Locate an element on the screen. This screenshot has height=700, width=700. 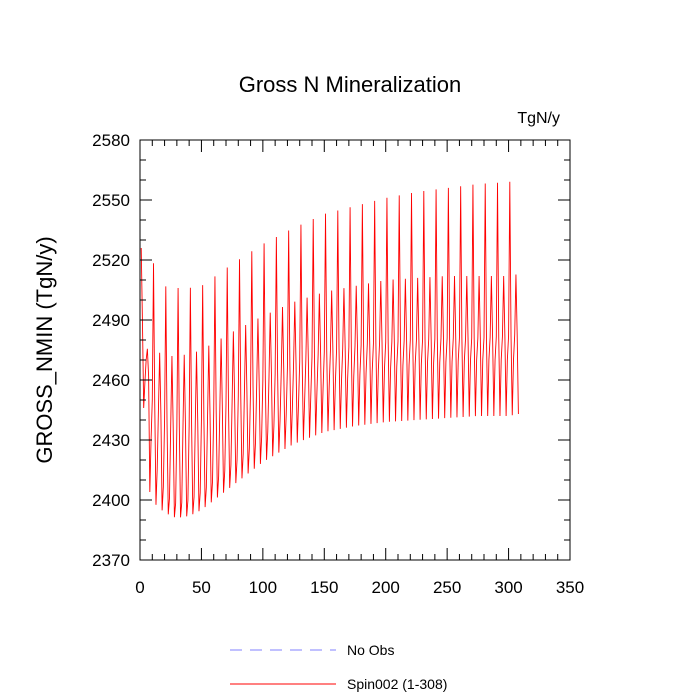
y-tick-label: 2550 is located at coordinates (111, 200).